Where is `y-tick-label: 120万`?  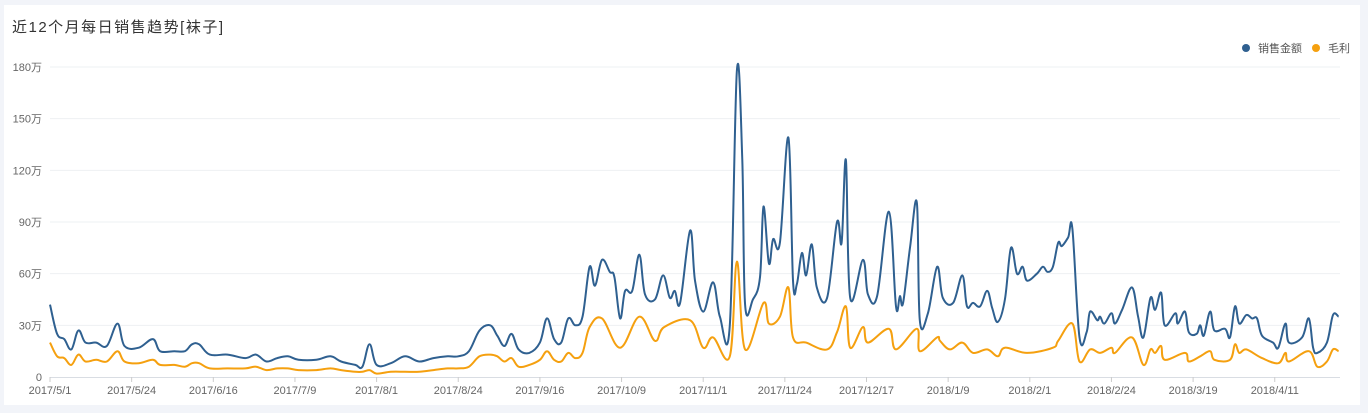
y-tick-label: 120万 is located at coordinates (27, 171).